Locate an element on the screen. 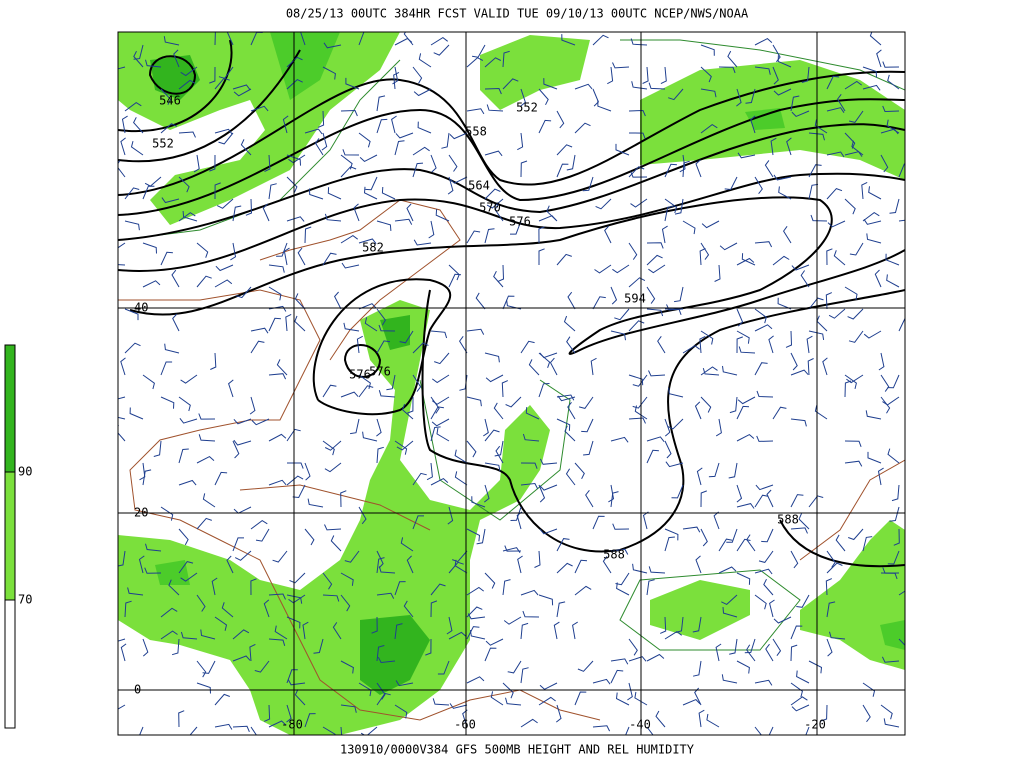 This screenshot has width=1024, height=768. contour-label: 588 is located at coordinates (788, 520).